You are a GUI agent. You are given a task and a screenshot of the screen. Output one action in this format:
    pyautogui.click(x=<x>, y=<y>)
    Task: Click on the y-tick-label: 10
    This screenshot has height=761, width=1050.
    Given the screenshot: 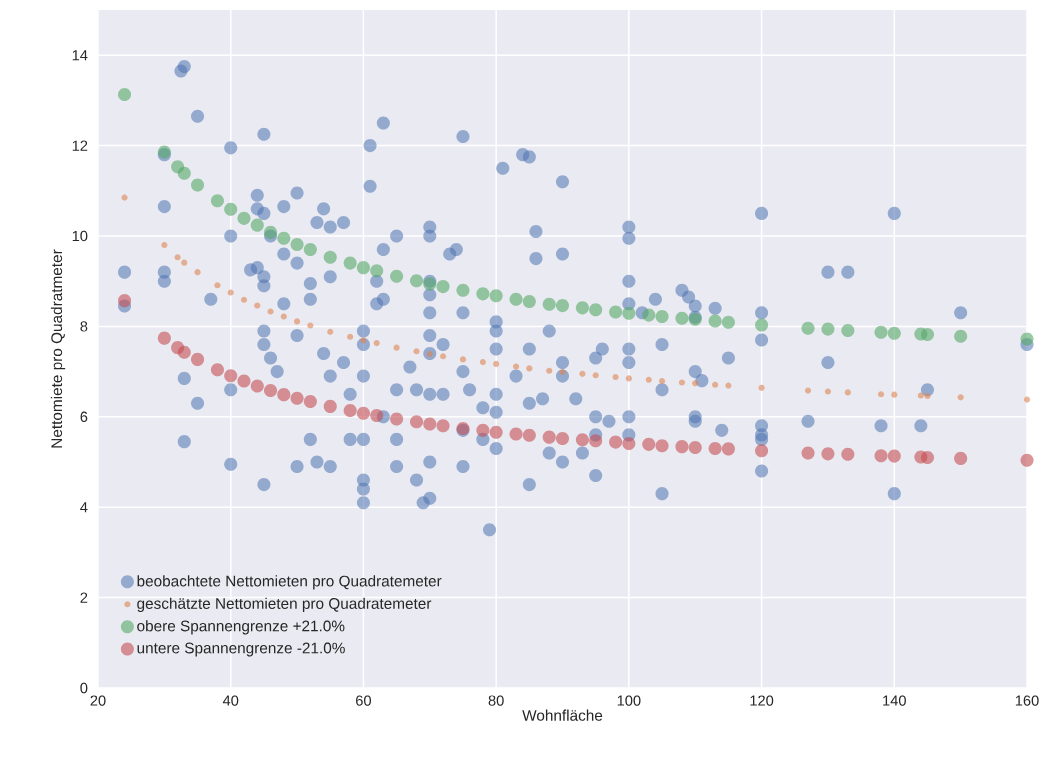 What is the action you would take?
    pyautogui.click(x=80, y=236)
    